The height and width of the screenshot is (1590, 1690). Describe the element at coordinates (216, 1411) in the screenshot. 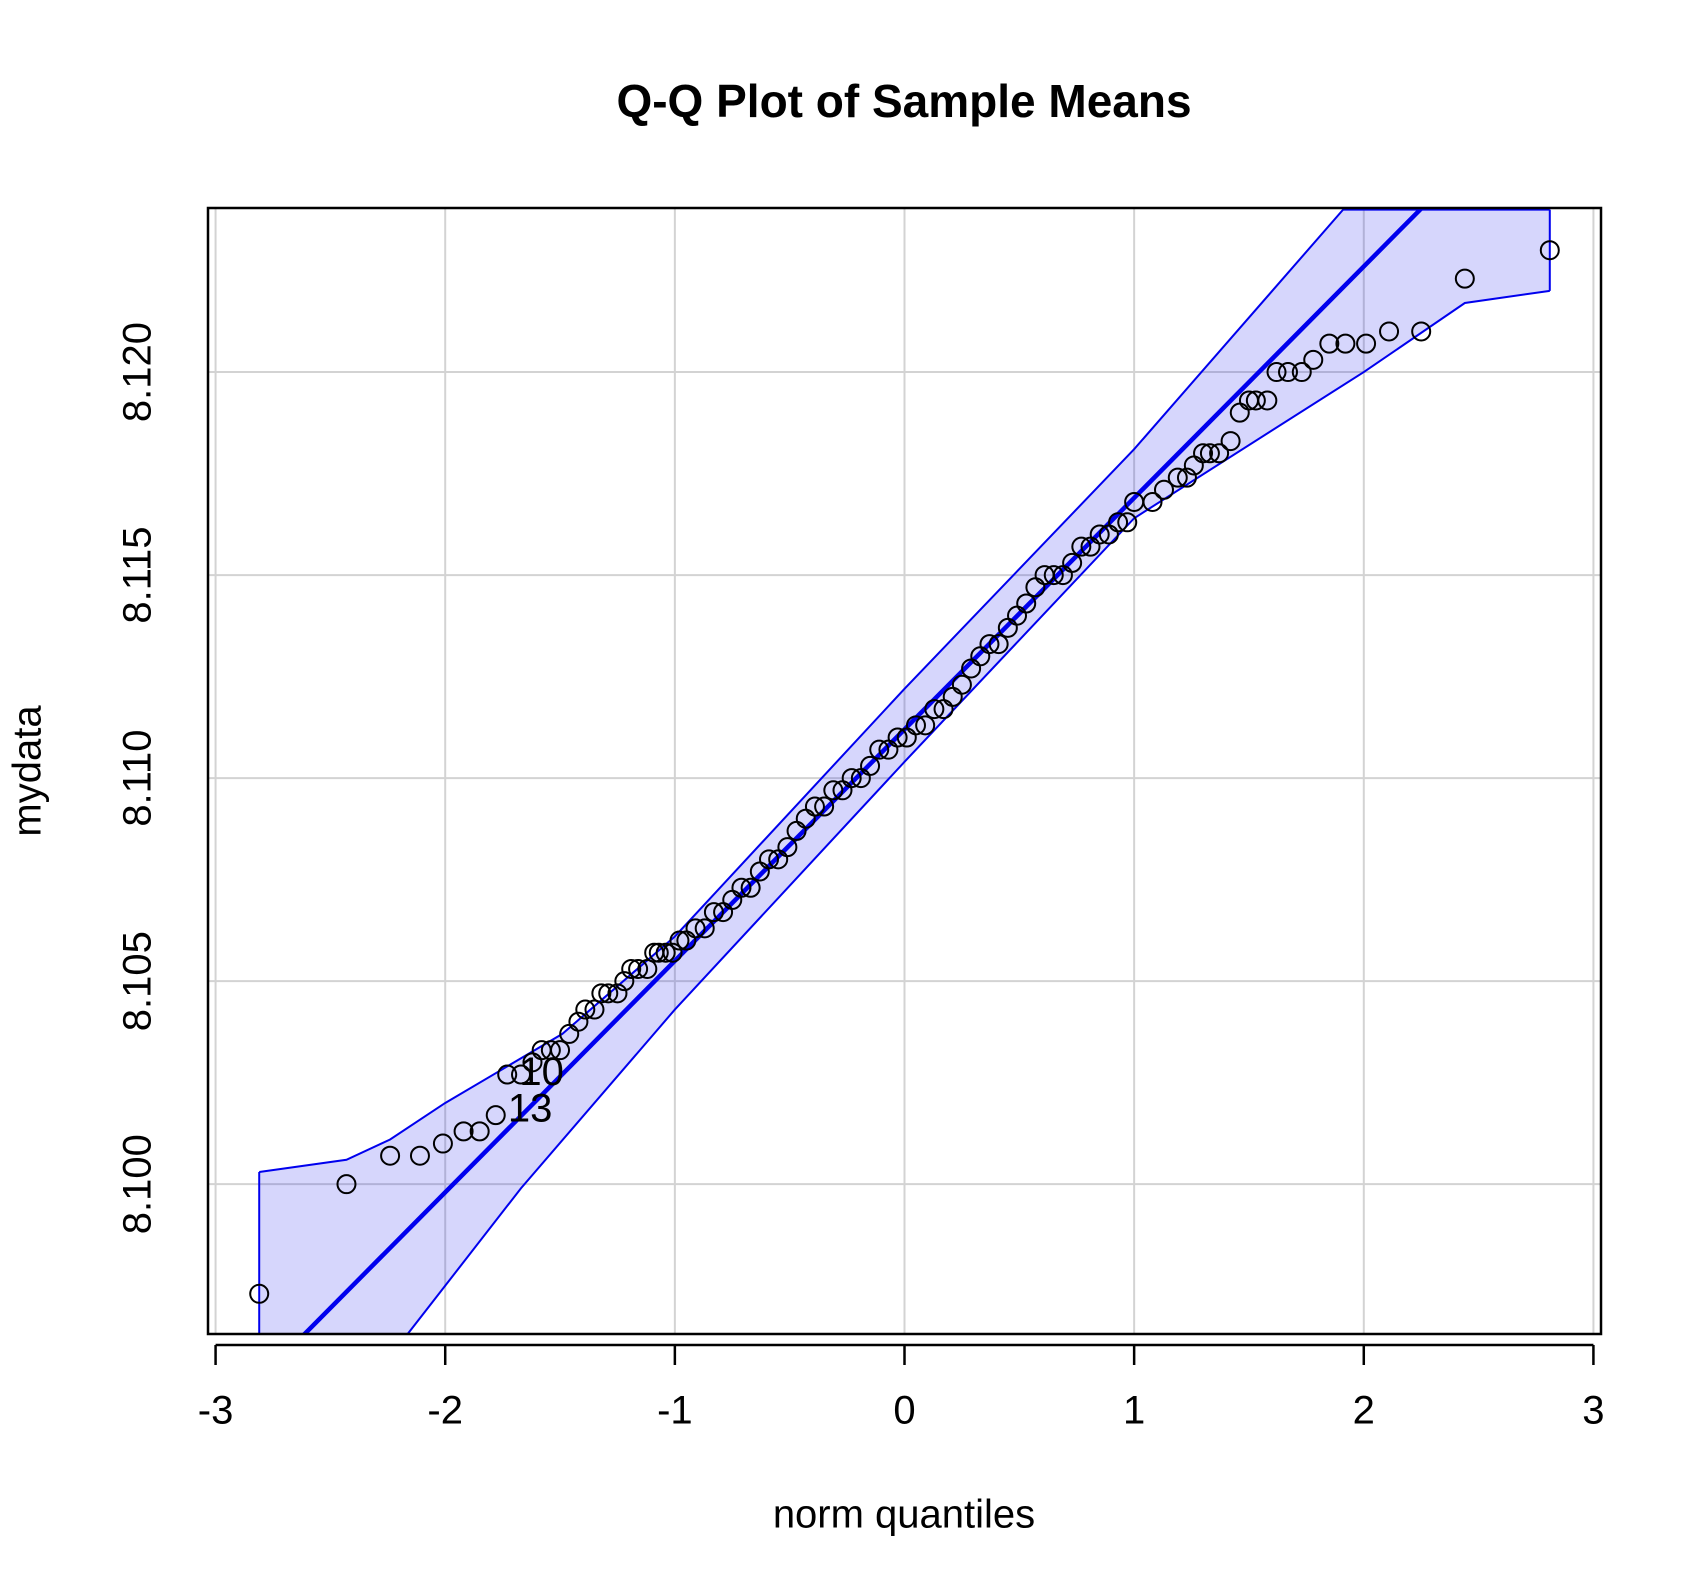

I see `x-tick-label: -3` at that location.